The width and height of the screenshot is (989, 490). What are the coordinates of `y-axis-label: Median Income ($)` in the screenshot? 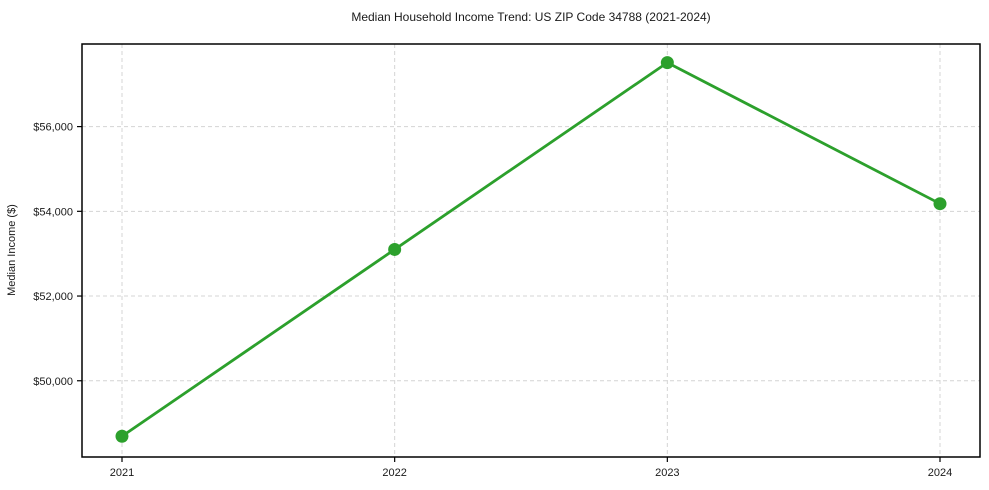 It's located at (12, 250).